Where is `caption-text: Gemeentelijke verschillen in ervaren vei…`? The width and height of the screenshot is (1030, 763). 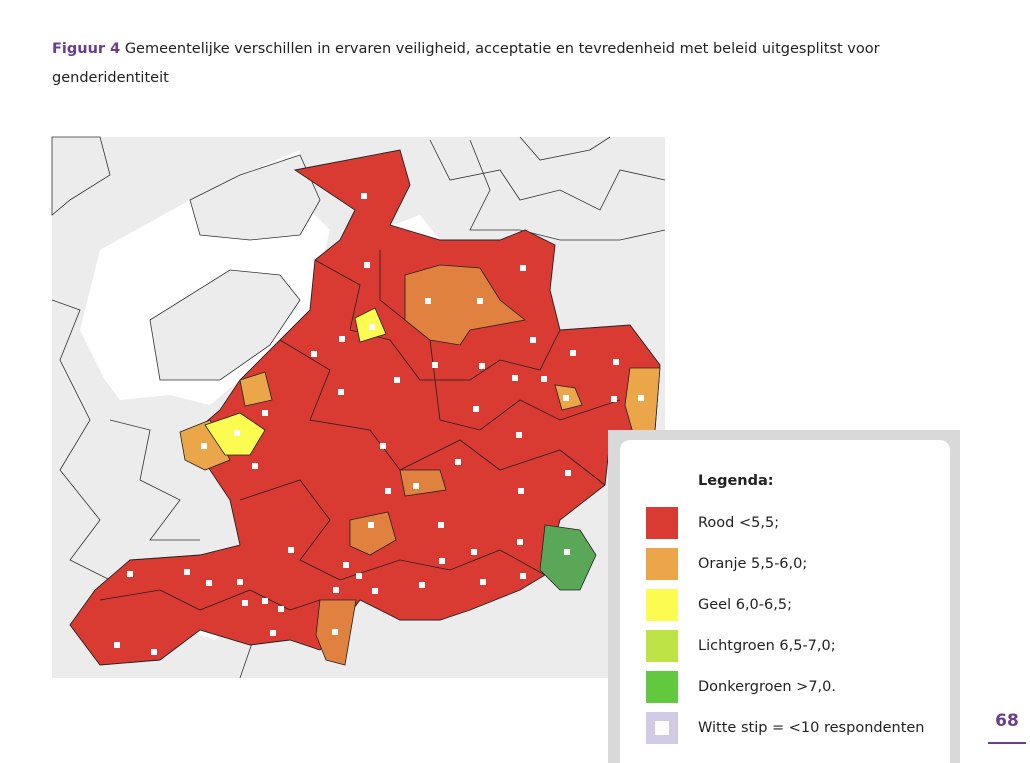
caption-text: Gemeentelijke verschillen in ervaren vei… is located at coordinates (502, 49).